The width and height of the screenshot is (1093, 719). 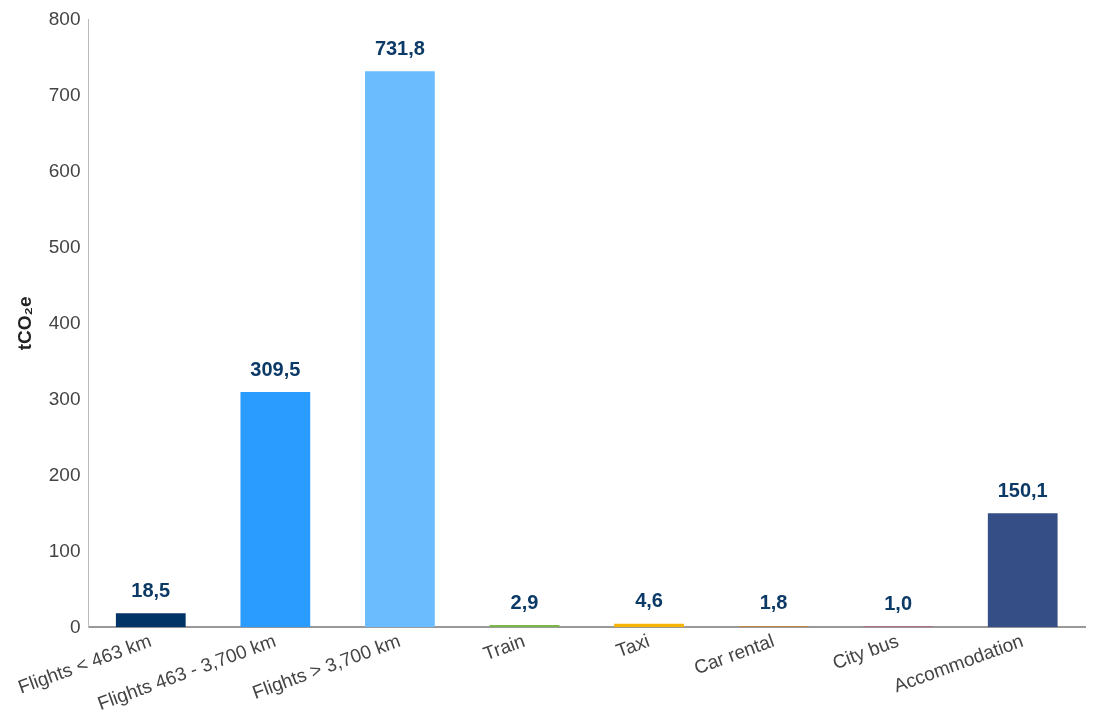 I want to click on y-tick-label: 200, so click(x=64, y=474).